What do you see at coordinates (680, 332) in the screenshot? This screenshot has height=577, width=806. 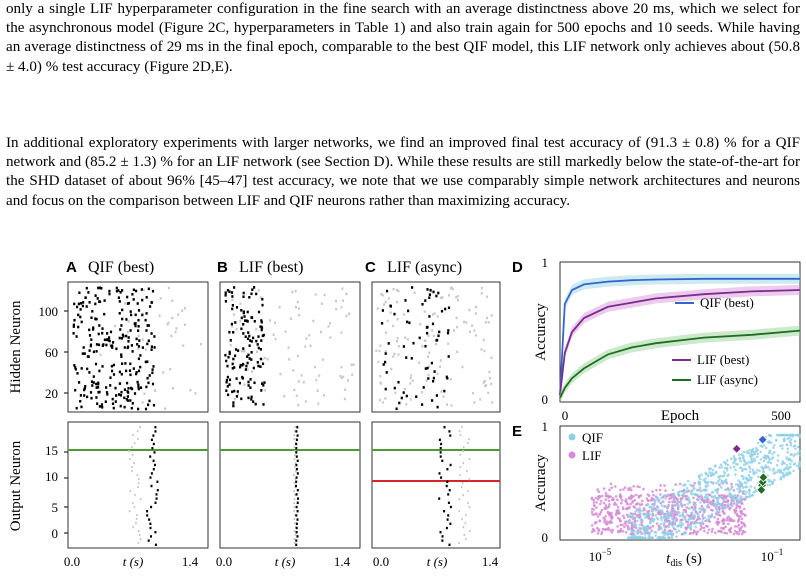 I see `panel-d-frame` at bounding box center [680, 332].